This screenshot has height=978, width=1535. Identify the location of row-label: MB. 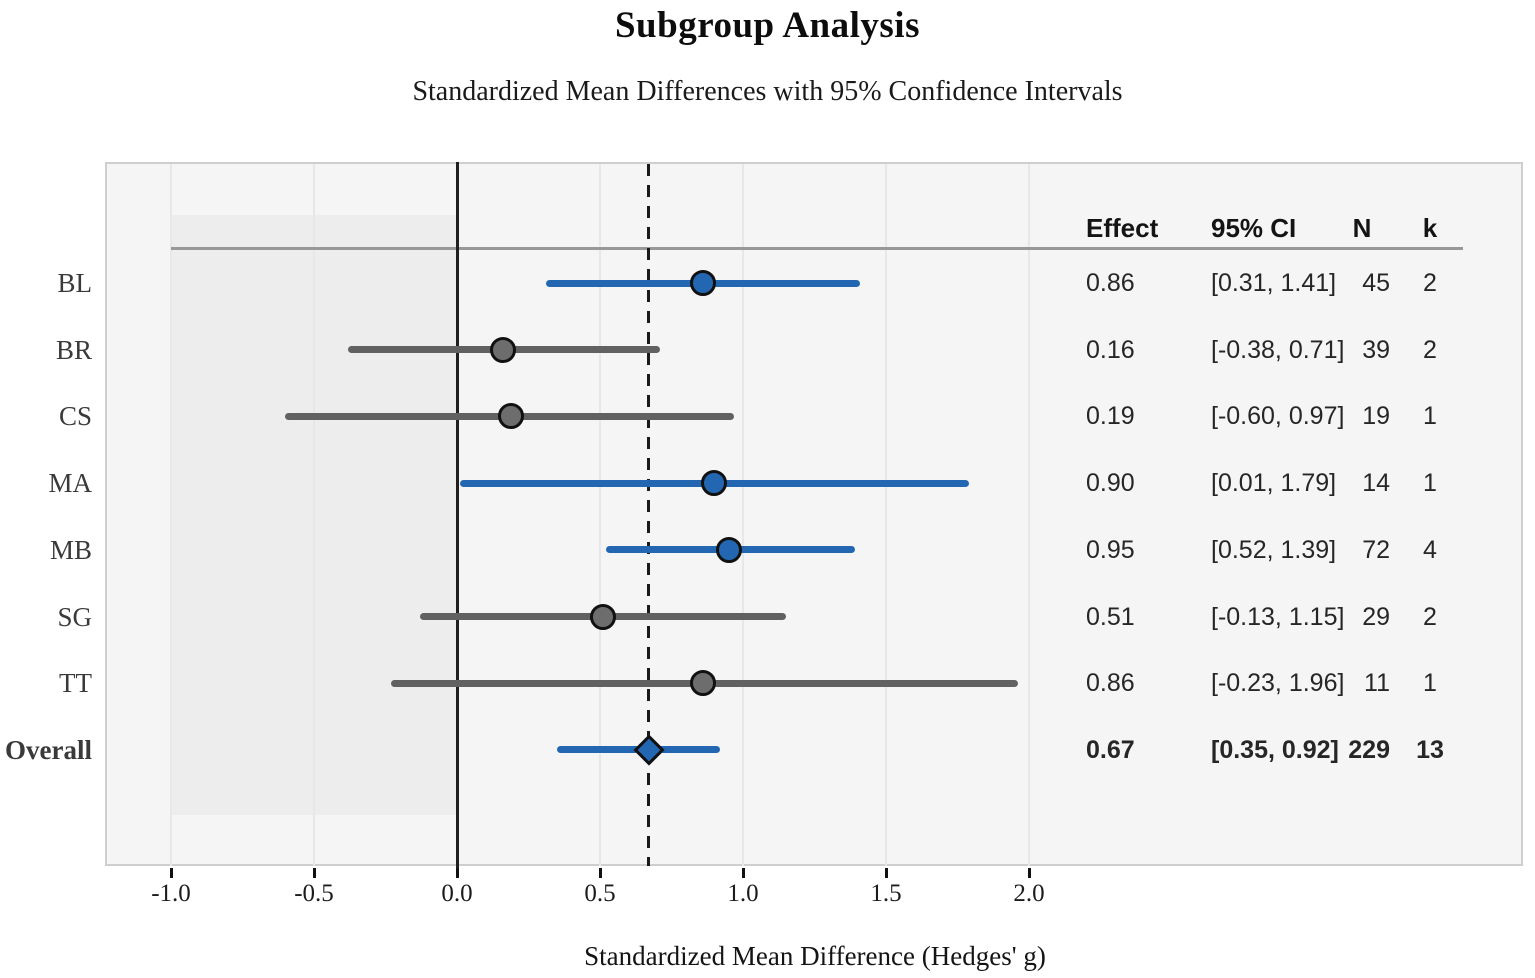
(70, 549).